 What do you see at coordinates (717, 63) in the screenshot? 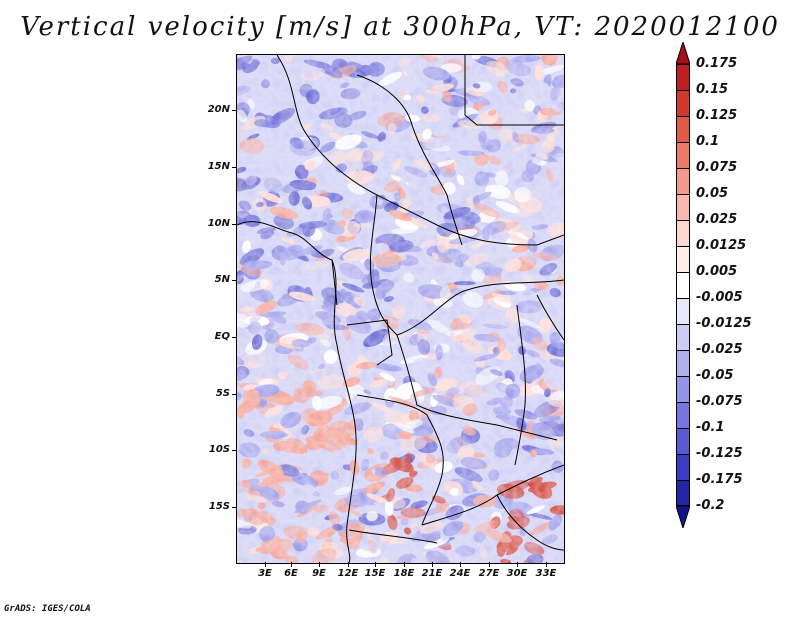
I see `colorbar-label: 0.175` at bounding box center [717, 63].